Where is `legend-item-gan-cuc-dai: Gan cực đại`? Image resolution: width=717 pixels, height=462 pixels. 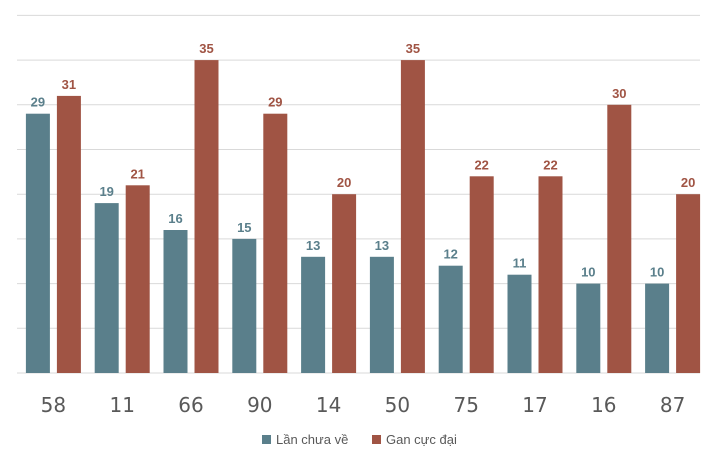
legend-item-gan-cuc-dai: Gan cực đại is located at coordinates (414, 439).